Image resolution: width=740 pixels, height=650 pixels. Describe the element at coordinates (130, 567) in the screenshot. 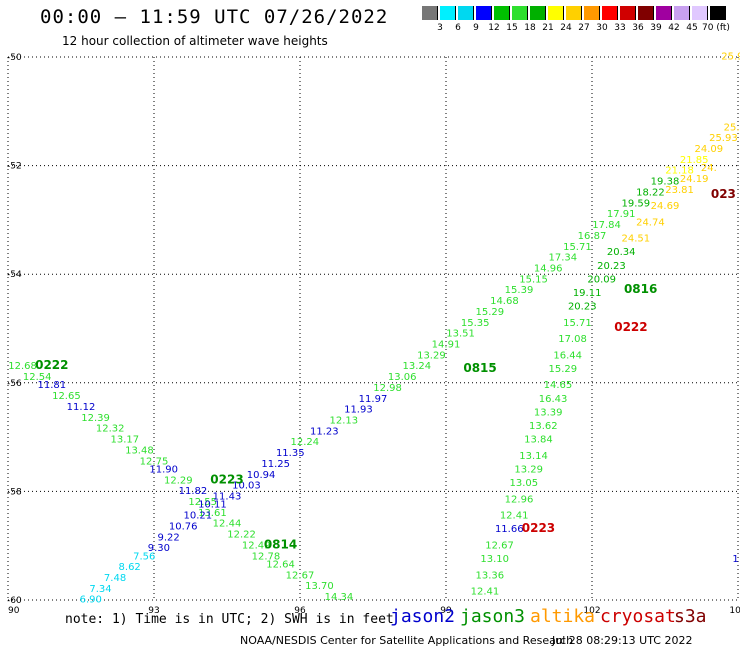

I see `swh-value: 8.62` at that location.